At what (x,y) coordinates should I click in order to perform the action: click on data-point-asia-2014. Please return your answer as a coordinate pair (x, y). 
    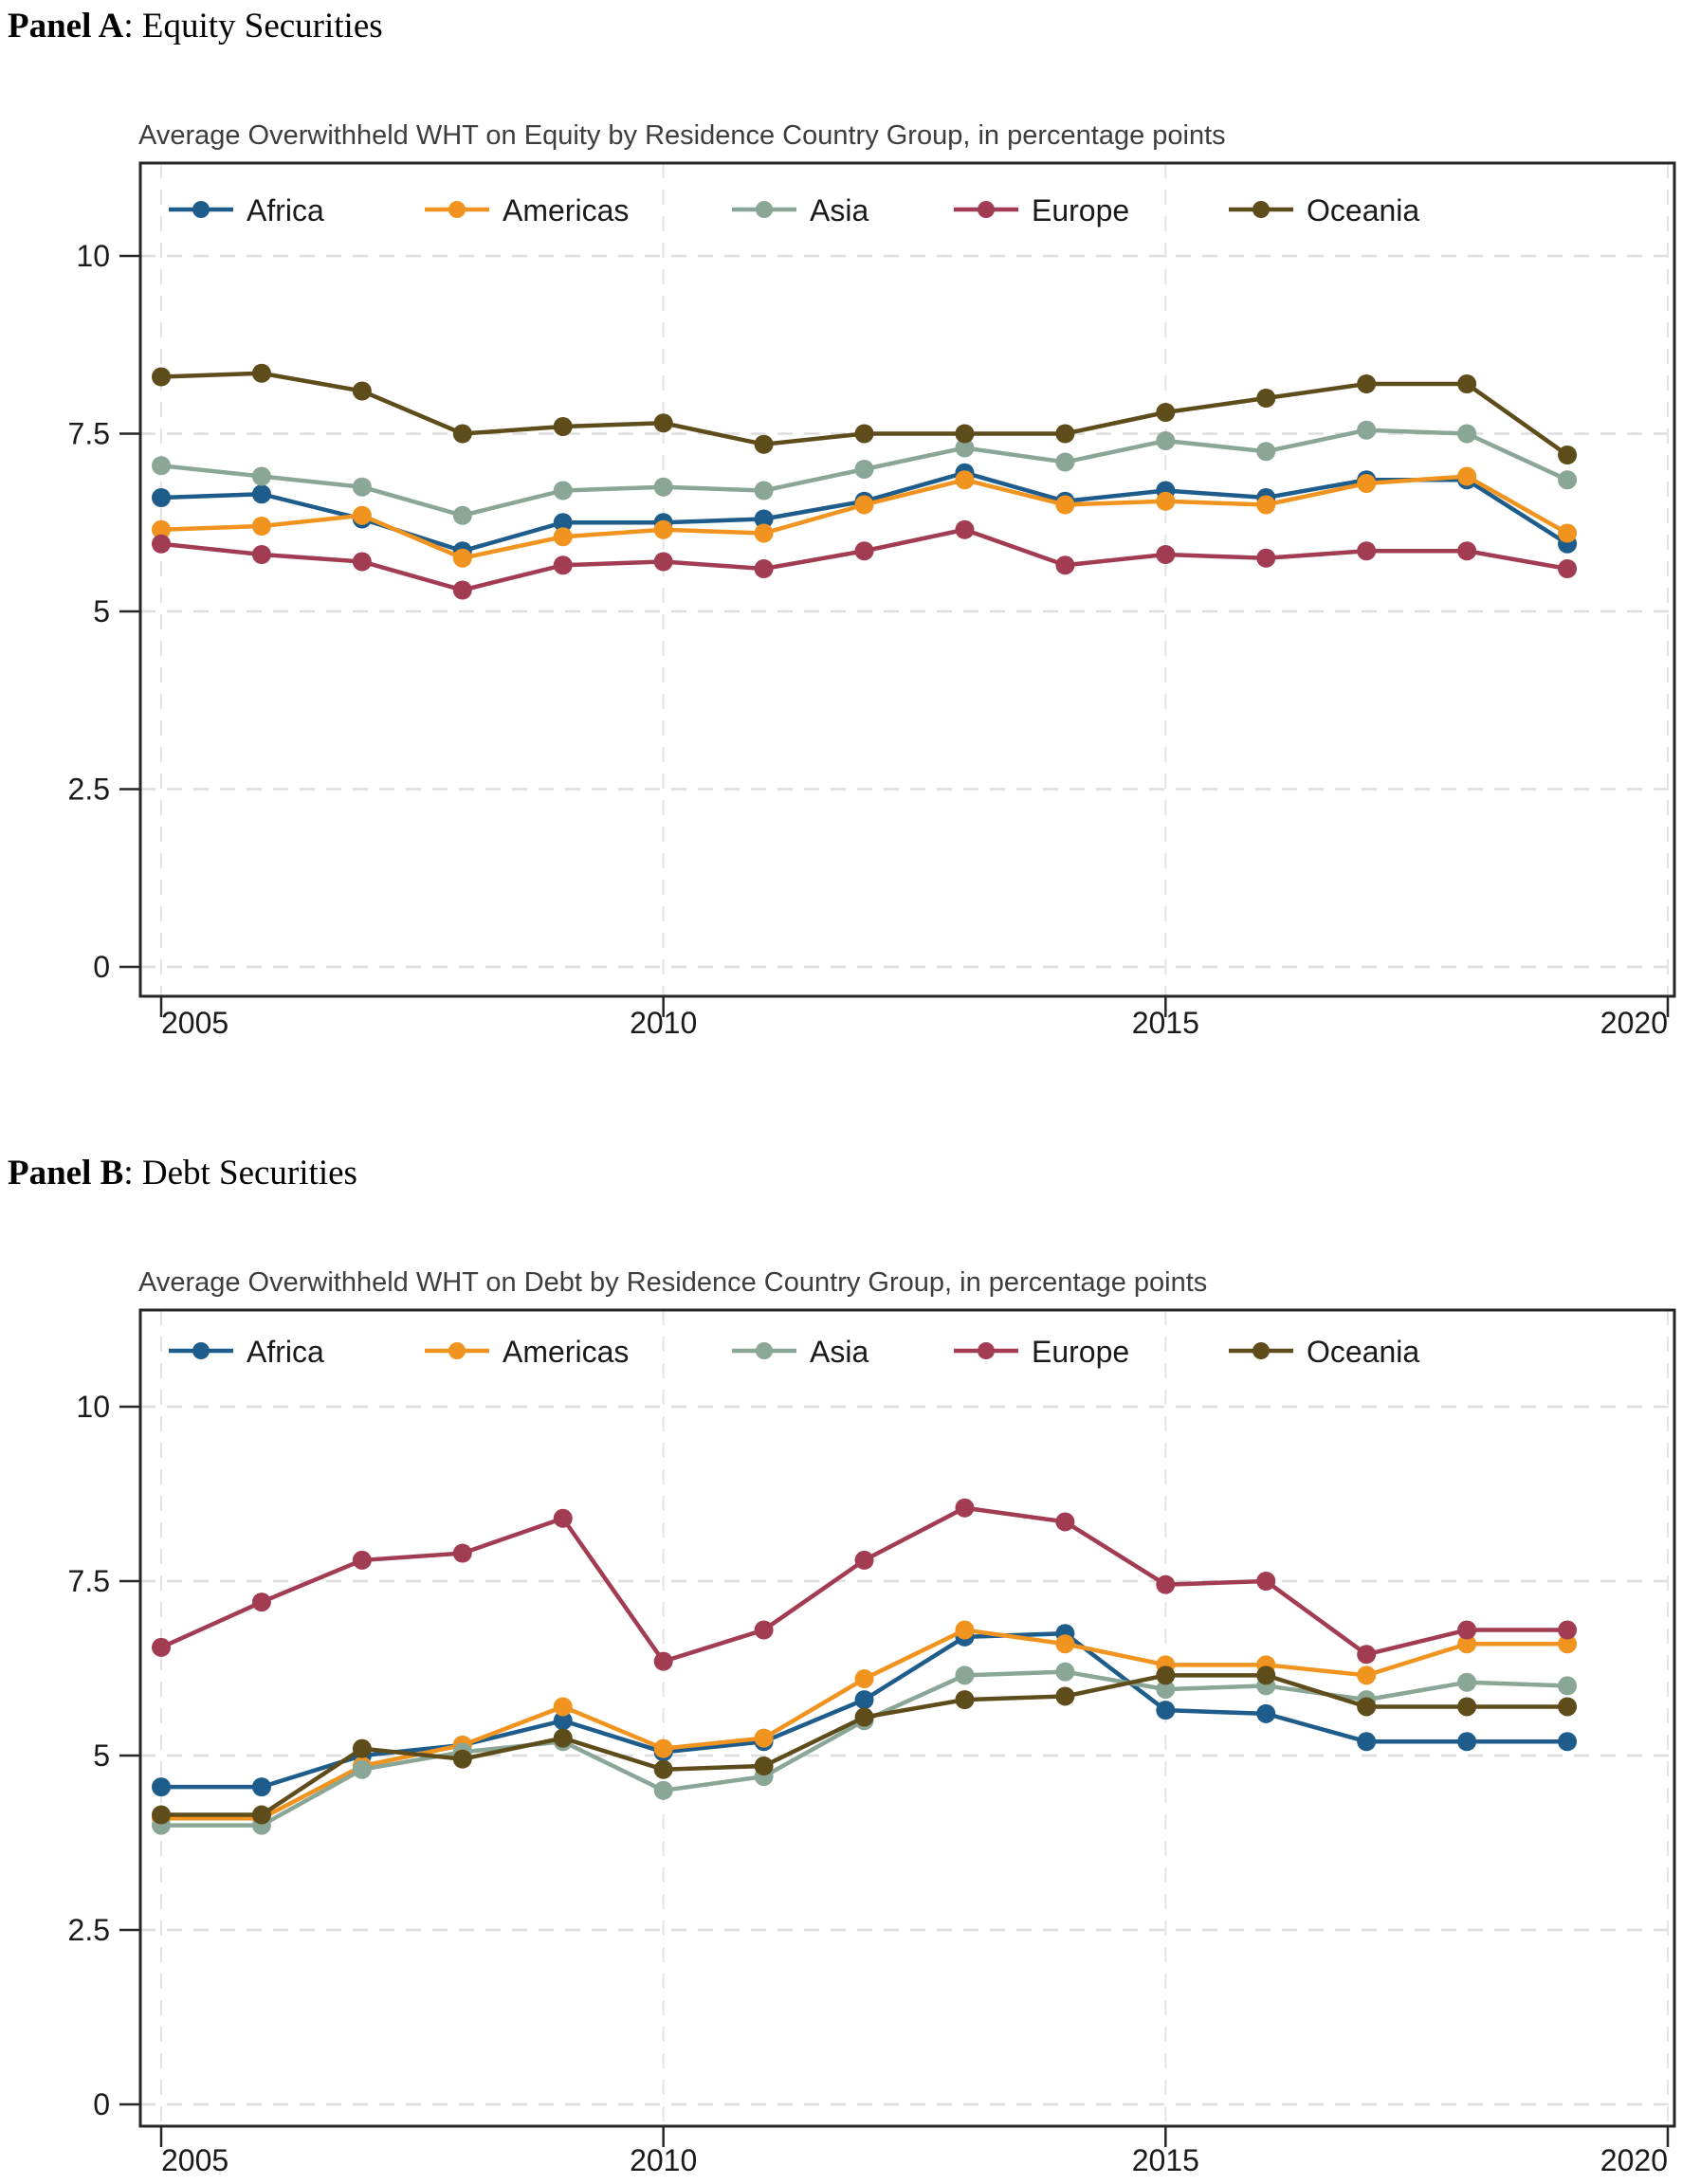
    Looking at the image, I should click on (1065, 462).